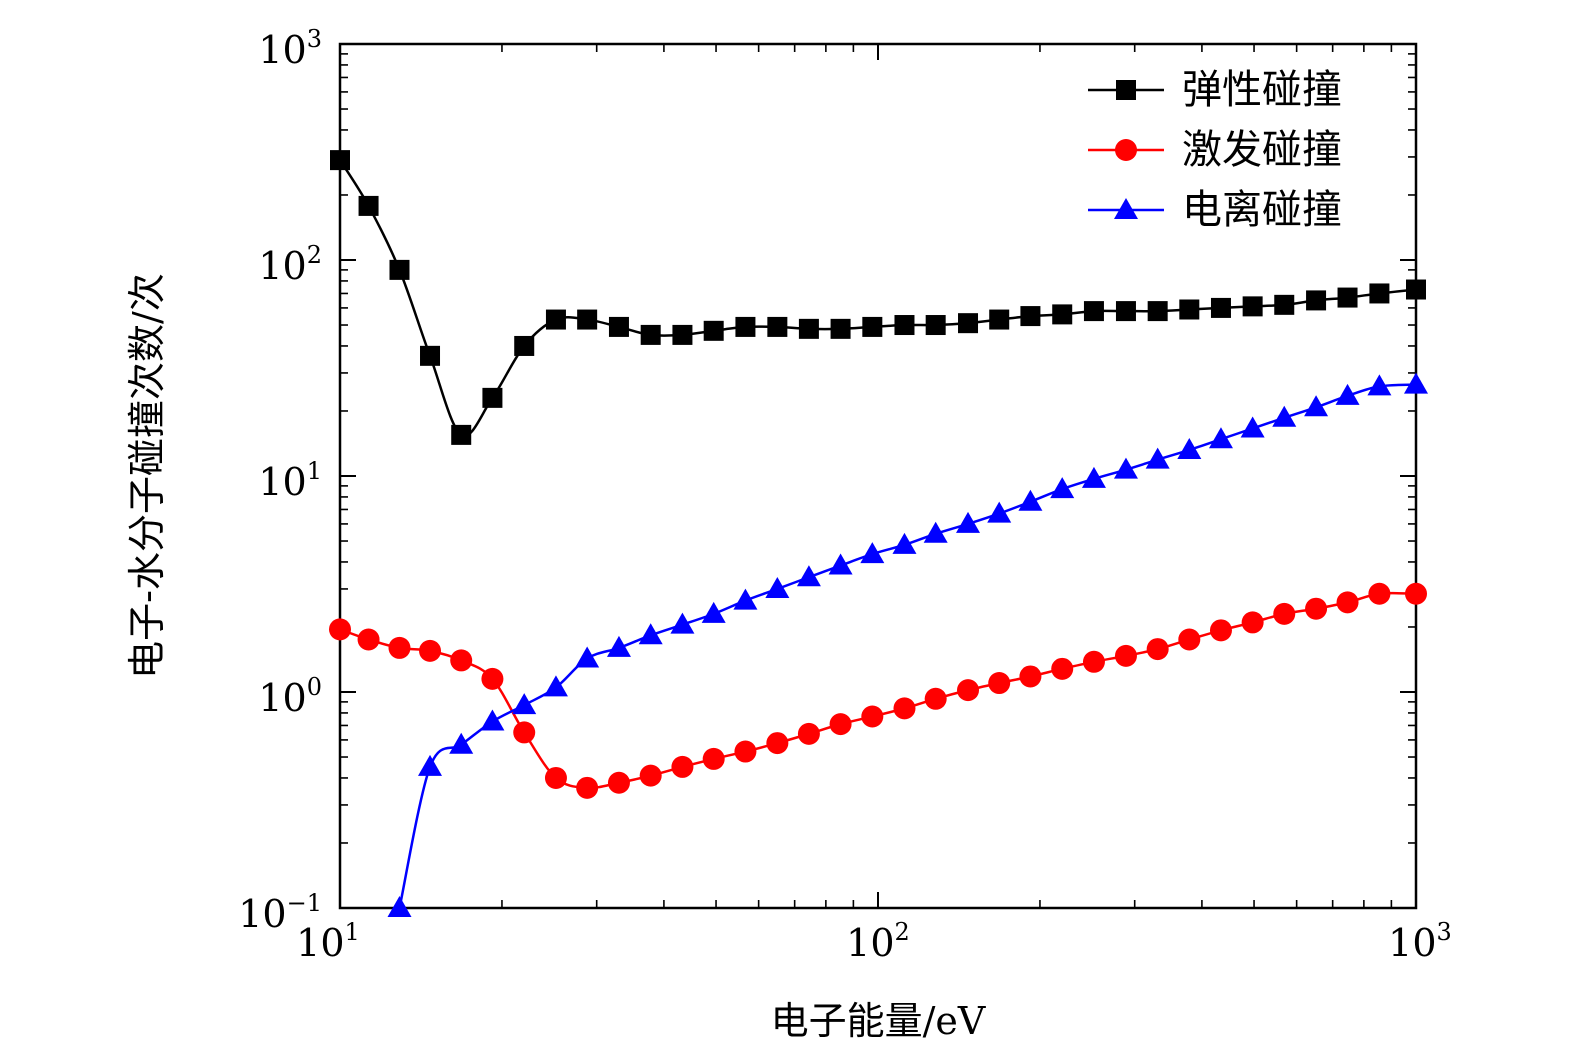 The width and height of the screenshot is (1575, 1063). What do you see at coordinates (147, 476) in the screenshot?
I see `y-axis-title: 电子-水分子碰撞次数/次` at bounding box center [147, 476].